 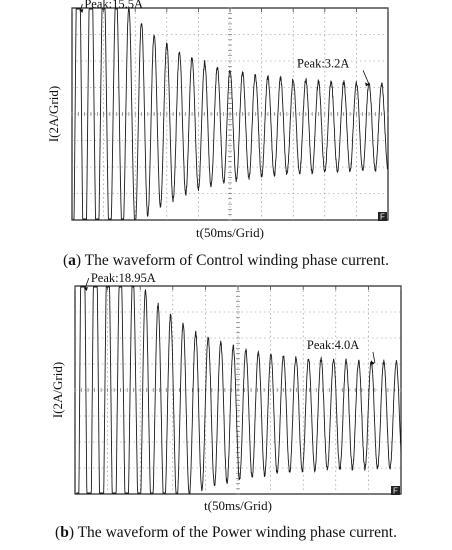 I want to click on peak-annotation-label: Peak:18.95A, so click(x=123, y=278).